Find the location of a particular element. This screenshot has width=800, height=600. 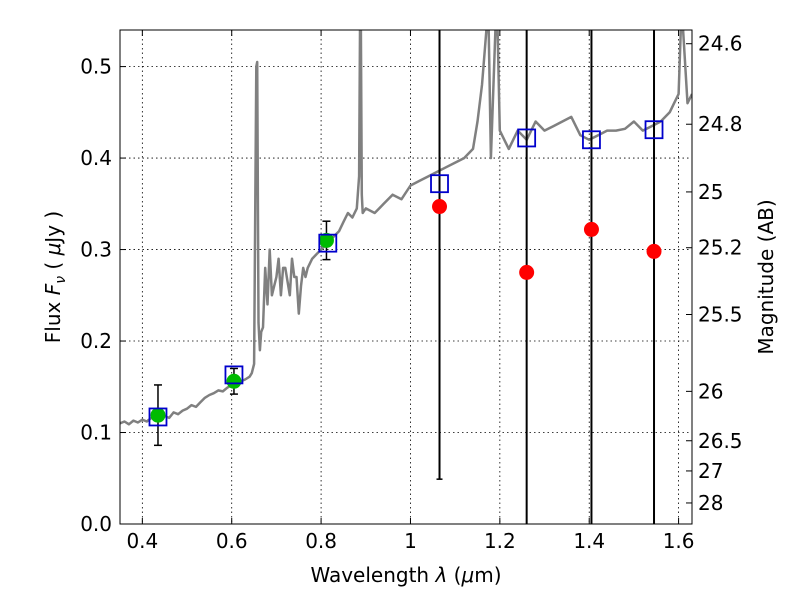

right-axis-label: Magnitude (AB) is located at coordinates (766, 276).